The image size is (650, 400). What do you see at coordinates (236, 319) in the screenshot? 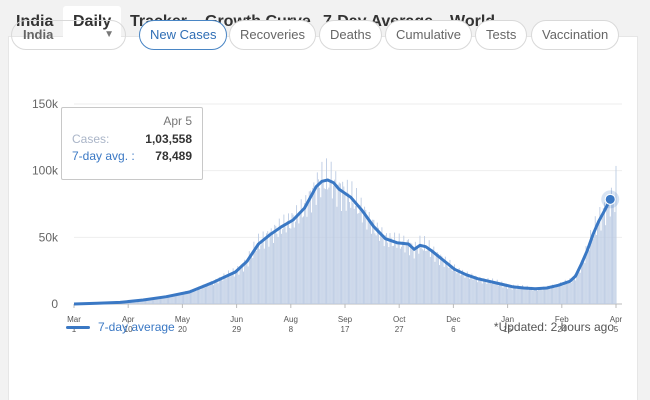
I see `x-tick-month: Jun` at bounding box center [236, 319].